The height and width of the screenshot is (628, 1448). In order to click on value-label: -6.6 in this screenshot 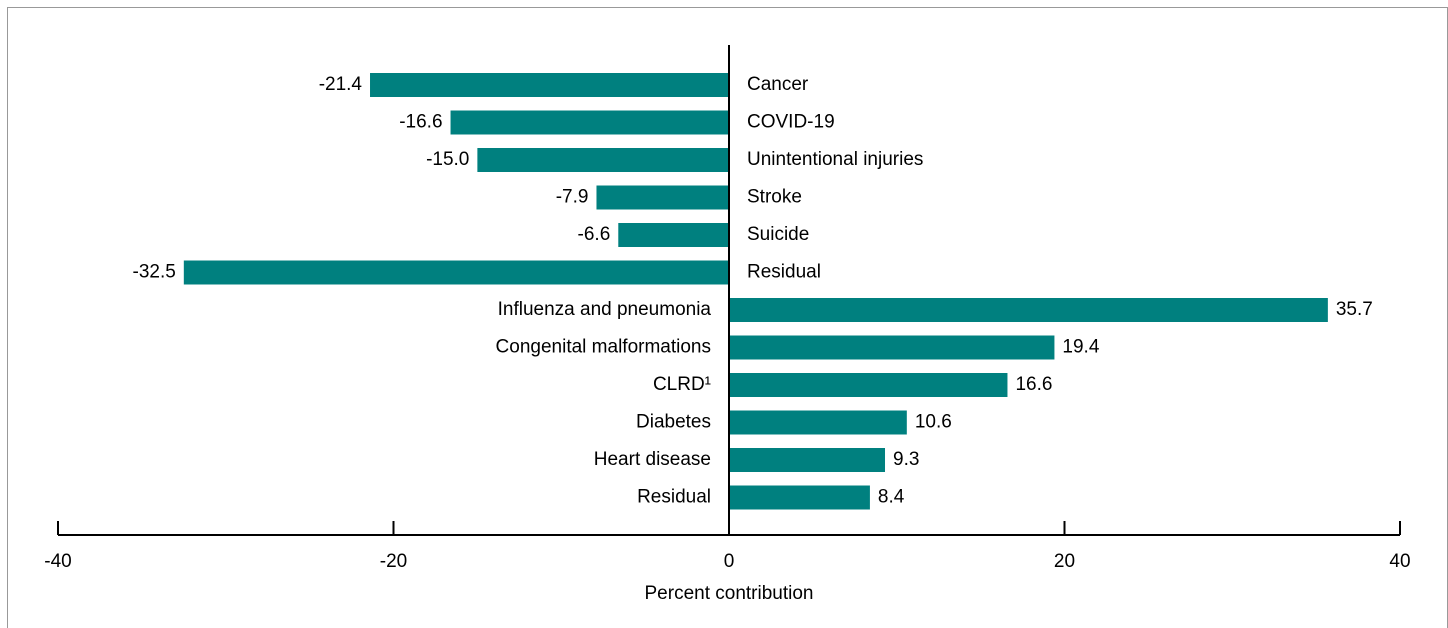, I will do `click(594, 234)`.